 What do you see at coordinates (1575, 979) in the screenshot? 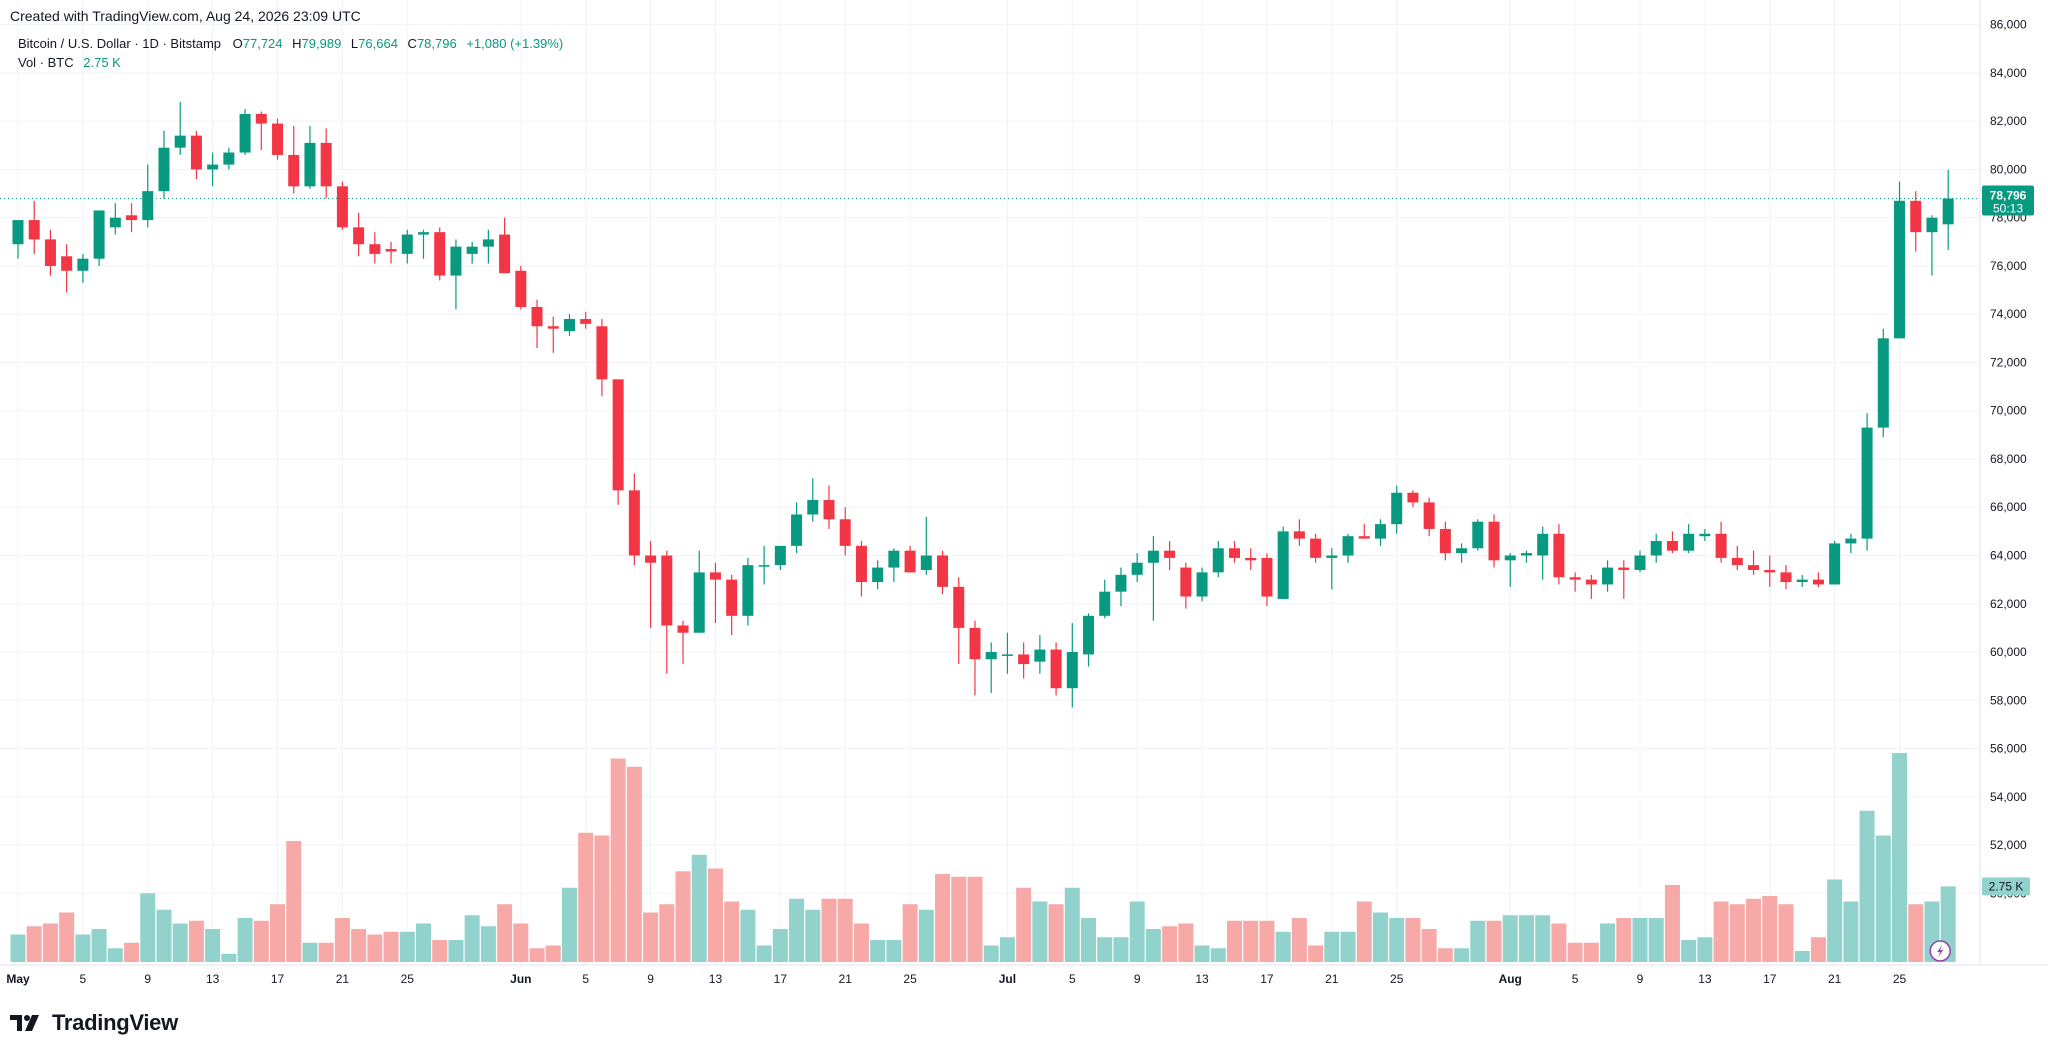
I see `time-tick-label: 5` at bounding box center [1575, 979].